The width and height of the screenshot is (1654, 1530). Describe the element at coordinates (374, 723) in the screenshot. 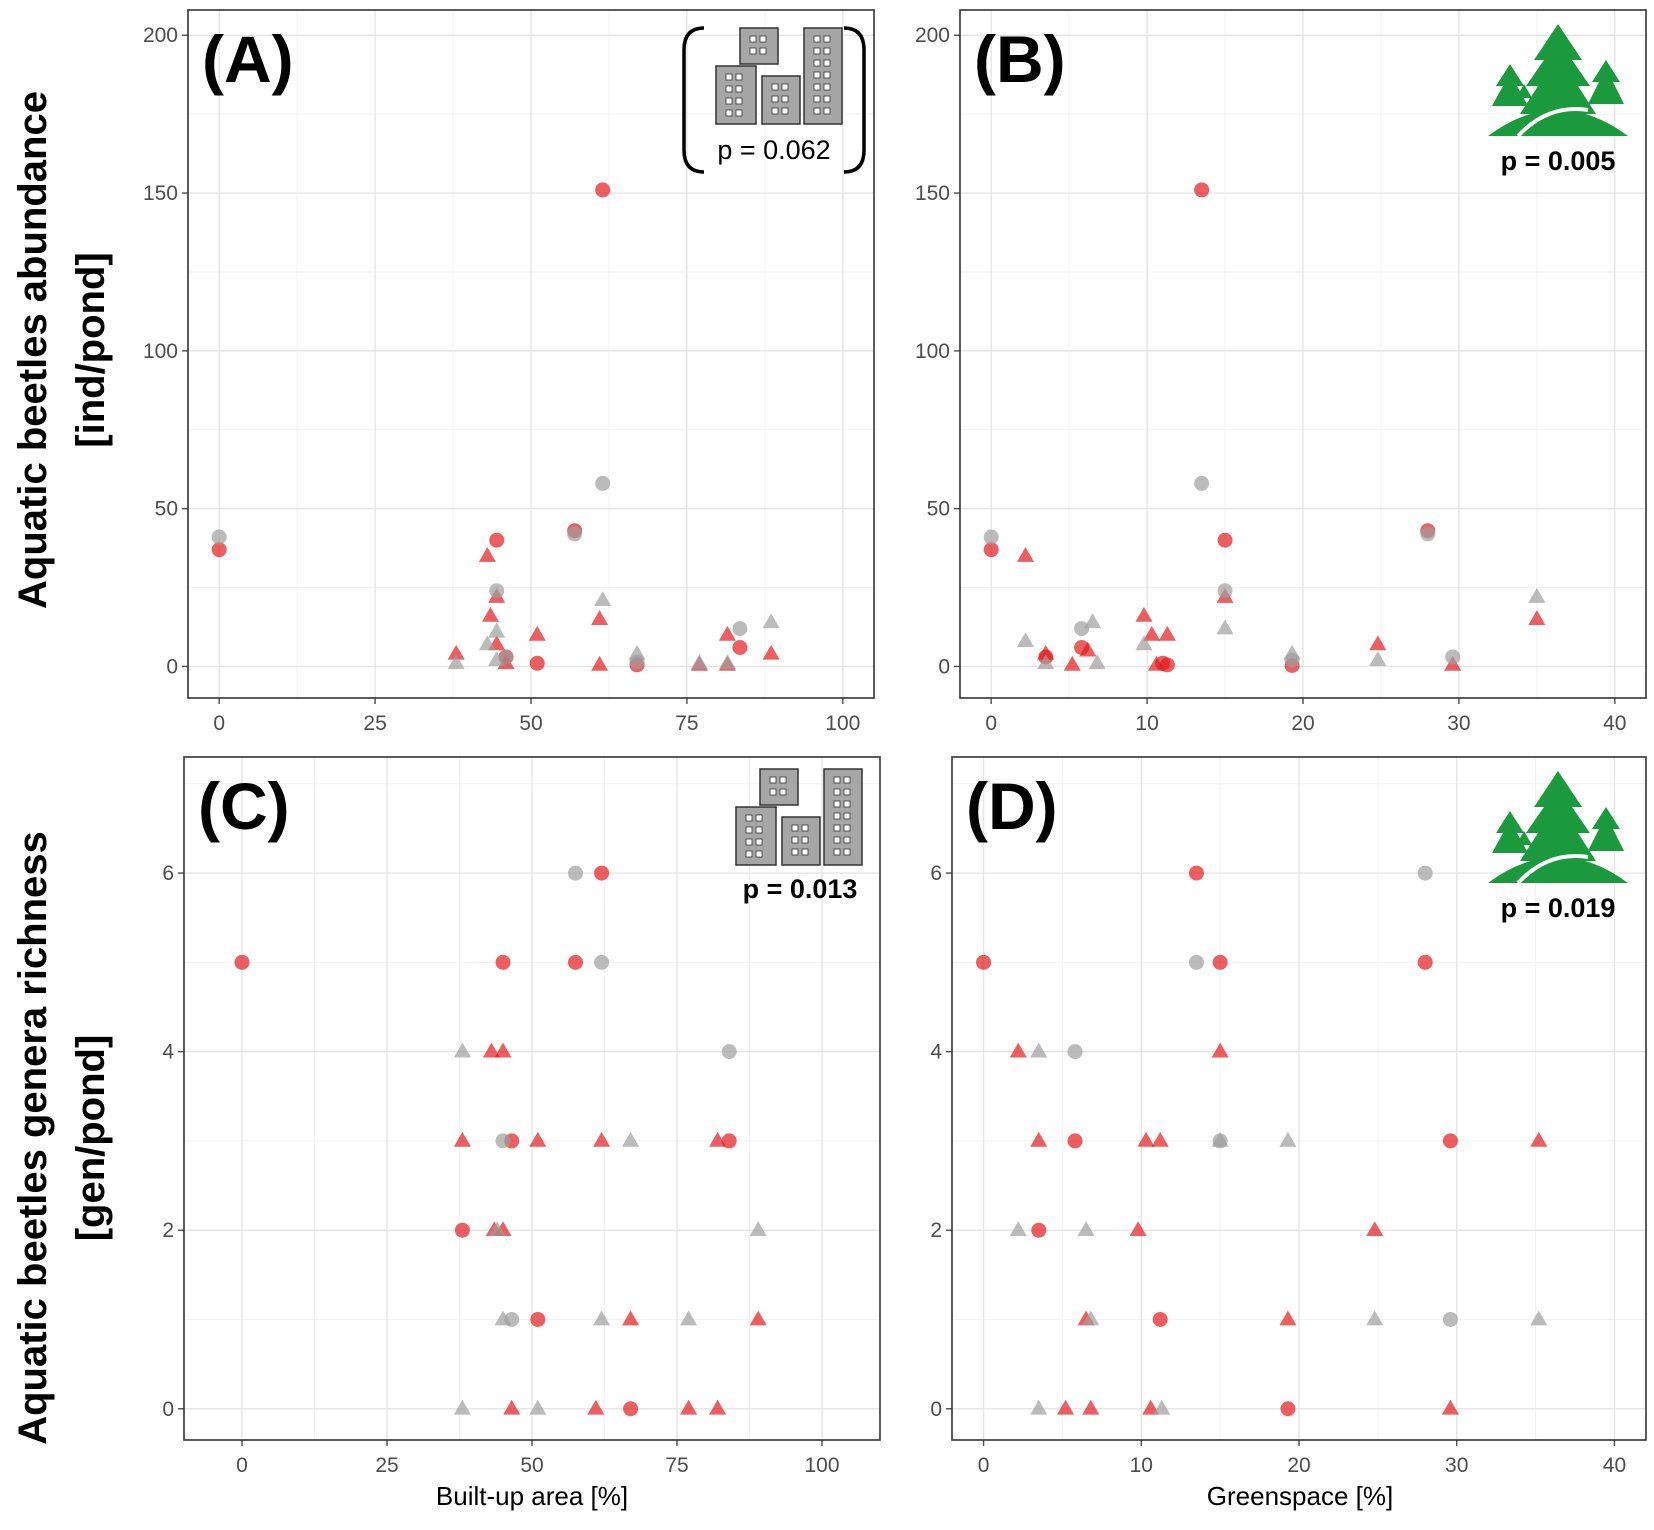

I see `x-tick-label: 25` at that location.